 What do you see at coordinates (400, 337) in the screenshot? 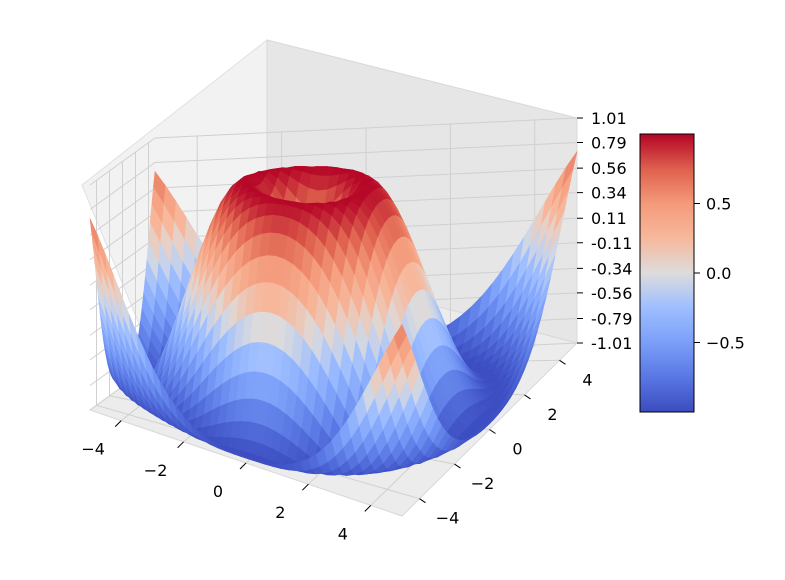
I see `surface-patch` at bounding box center [400, 337].